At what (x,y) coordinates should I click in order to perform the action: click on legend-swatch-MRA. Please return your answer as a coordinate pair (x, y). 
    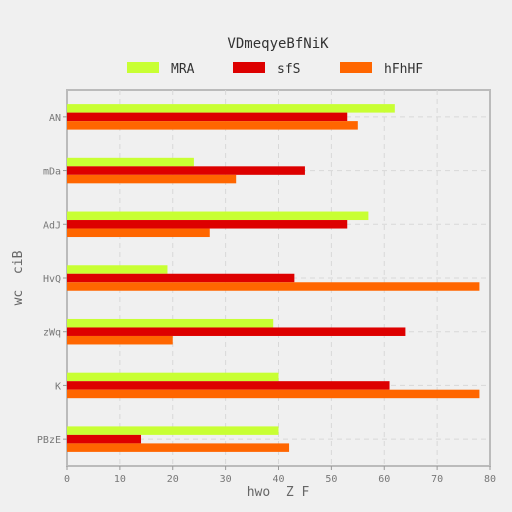
    Looking at the image, I should click on (143, 67).